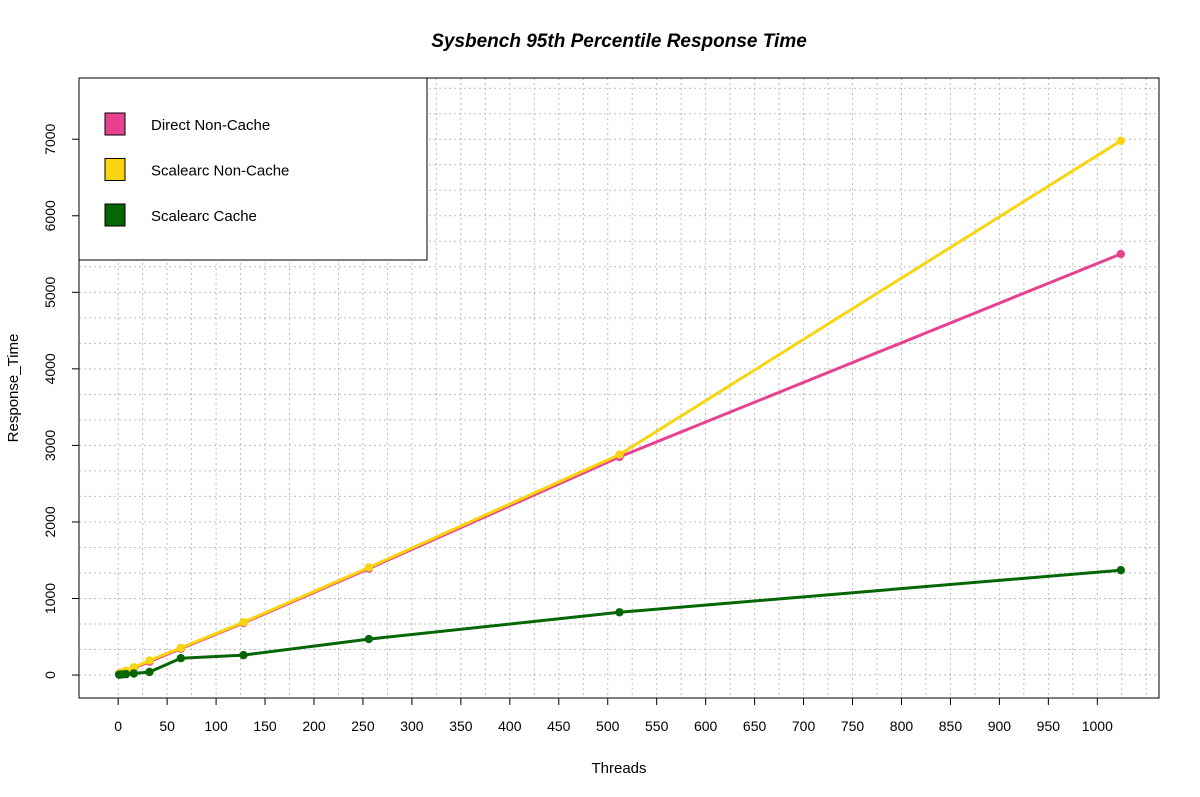  What do you see at coordinates (50, 292) in the screenshot?
I see `y-tick-label: 5000` at bounding box center [50, 292].